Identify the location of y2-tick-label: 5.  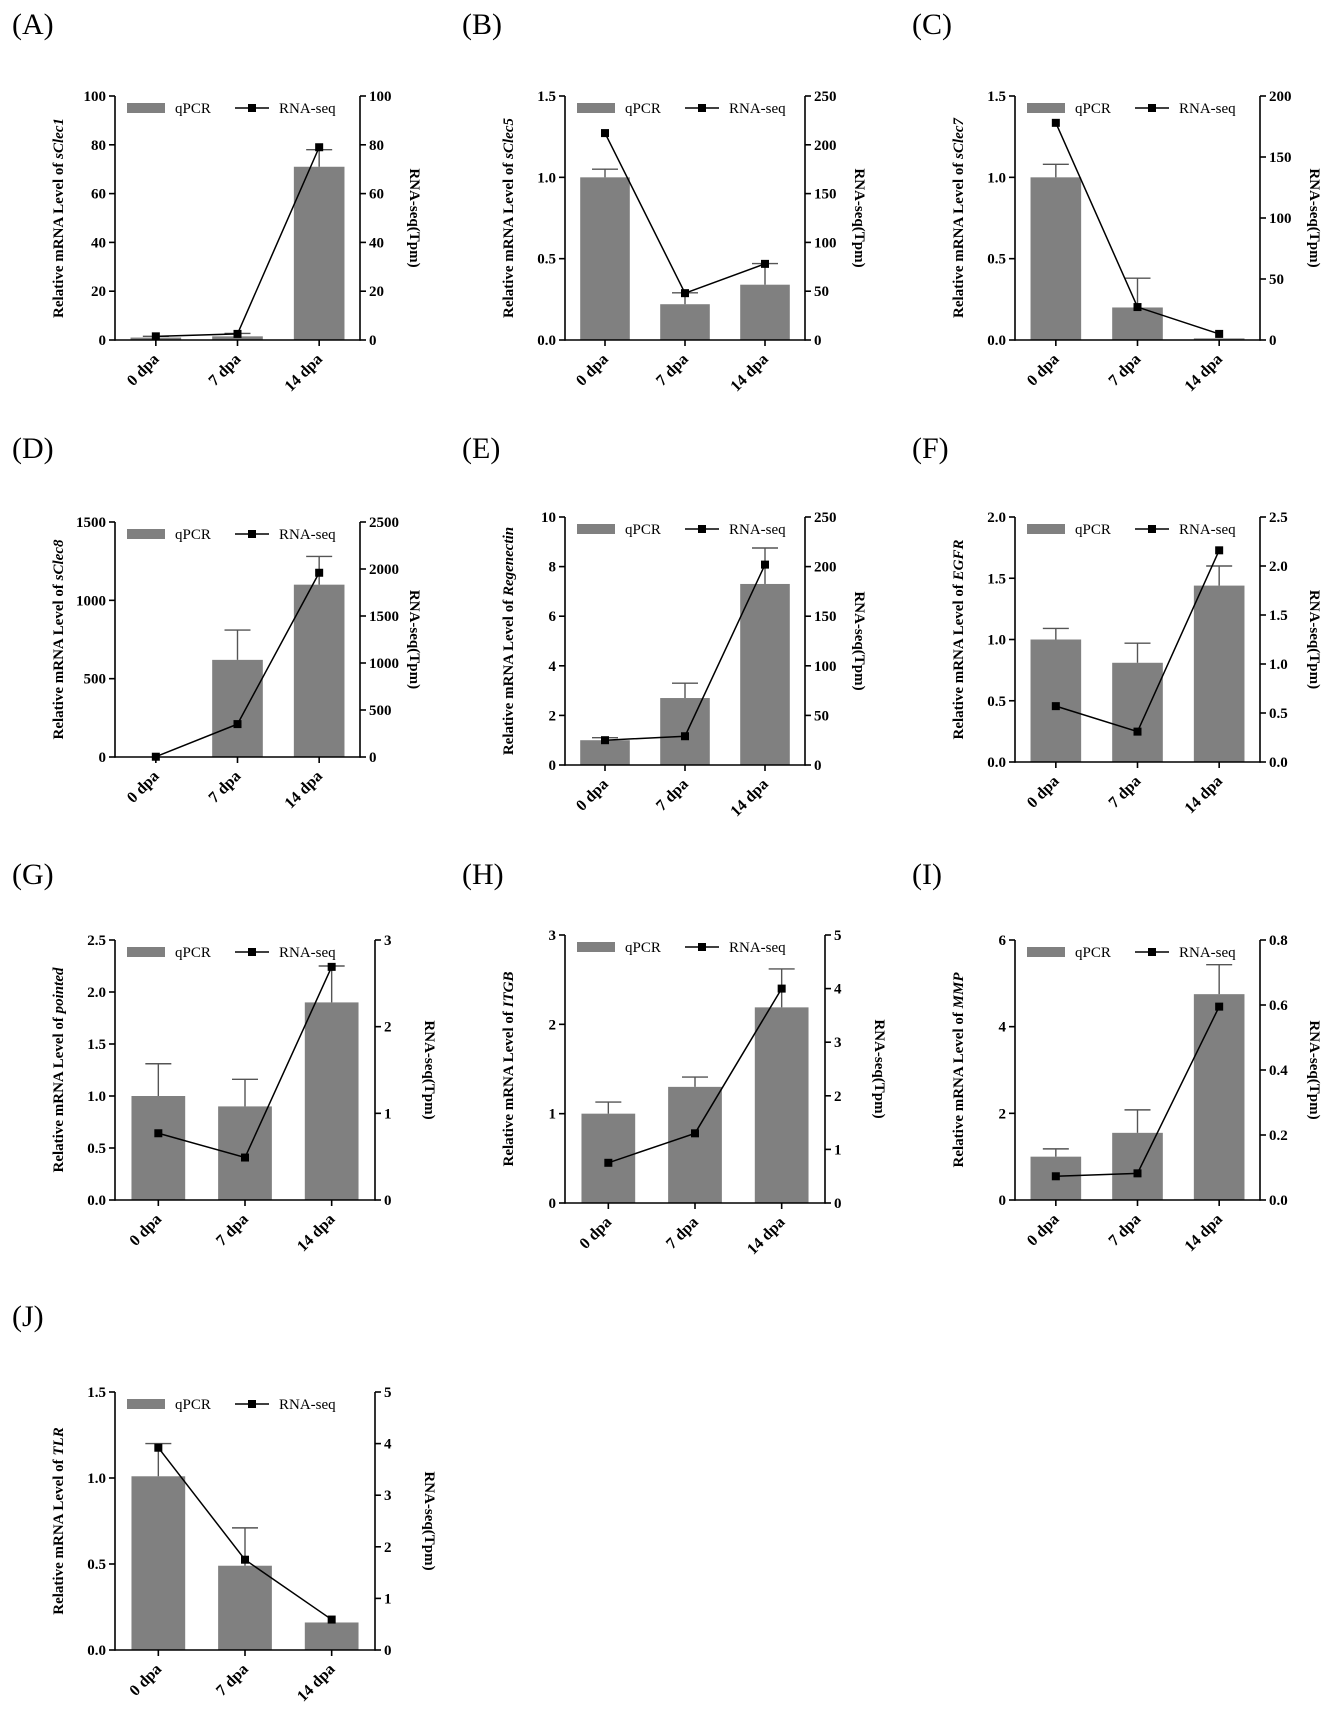
(388, 1393).